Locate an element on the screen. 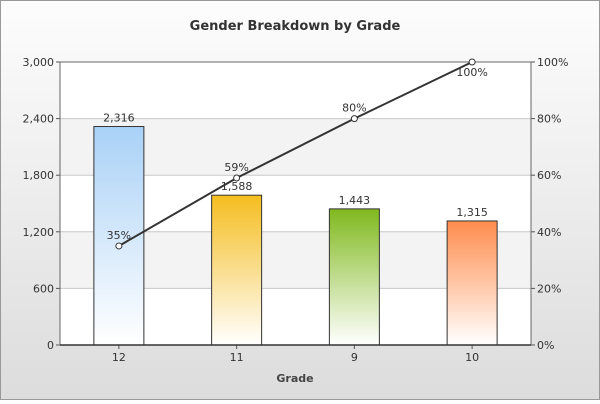  x-axis-tick-label: 12 is located at coordinates (119, 357).